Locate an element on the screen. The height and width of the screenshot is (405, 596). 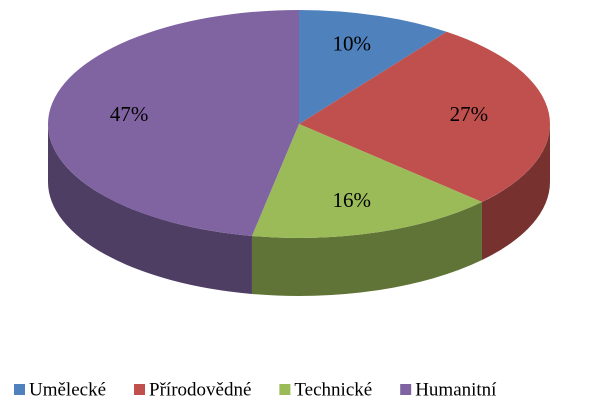
legend-label: Přírodovědné is located at coordinates (200, 389).